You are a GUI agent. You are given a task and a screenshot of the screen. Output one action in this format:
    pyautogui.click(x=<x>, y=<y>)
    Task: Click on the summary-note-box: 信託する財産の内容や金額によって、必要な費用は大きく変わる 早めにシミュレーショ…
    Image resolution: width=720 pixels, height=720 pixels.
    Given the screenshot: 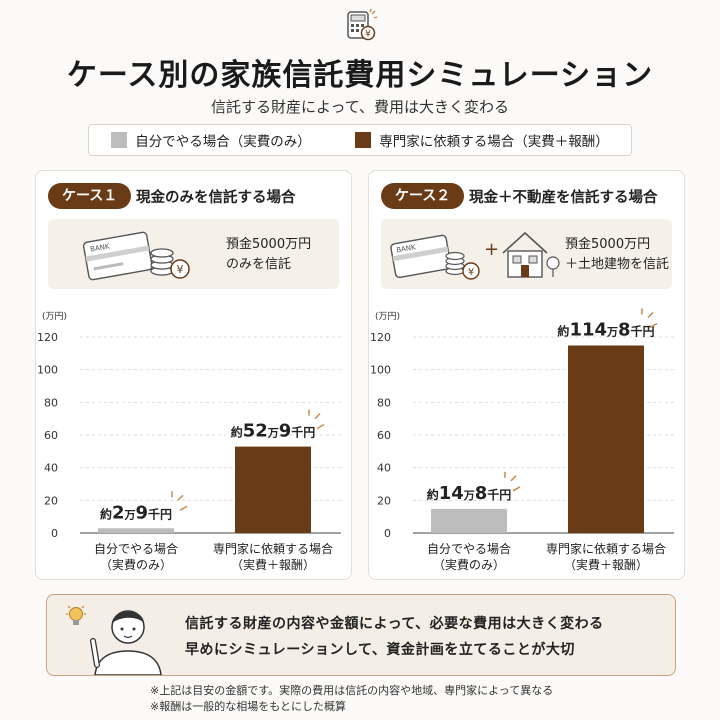 What is the action you would take?
    pyautogui.click(x=361, y=635)
    